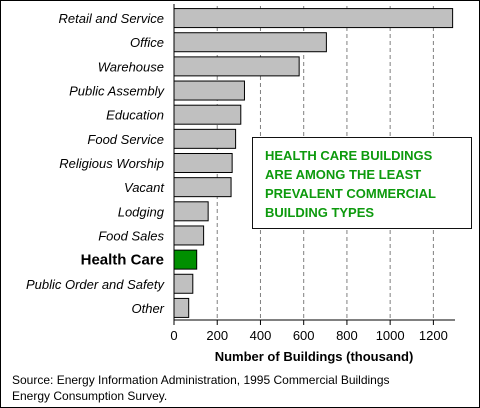  Describe the element at coordinates (191, 211) in the screenshot. I see `bar-lodging` at that location.